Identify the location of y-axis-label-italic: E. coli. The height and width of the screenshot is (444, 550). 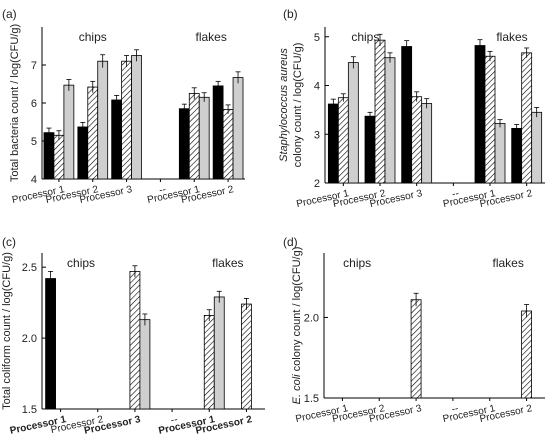
(297, 389).